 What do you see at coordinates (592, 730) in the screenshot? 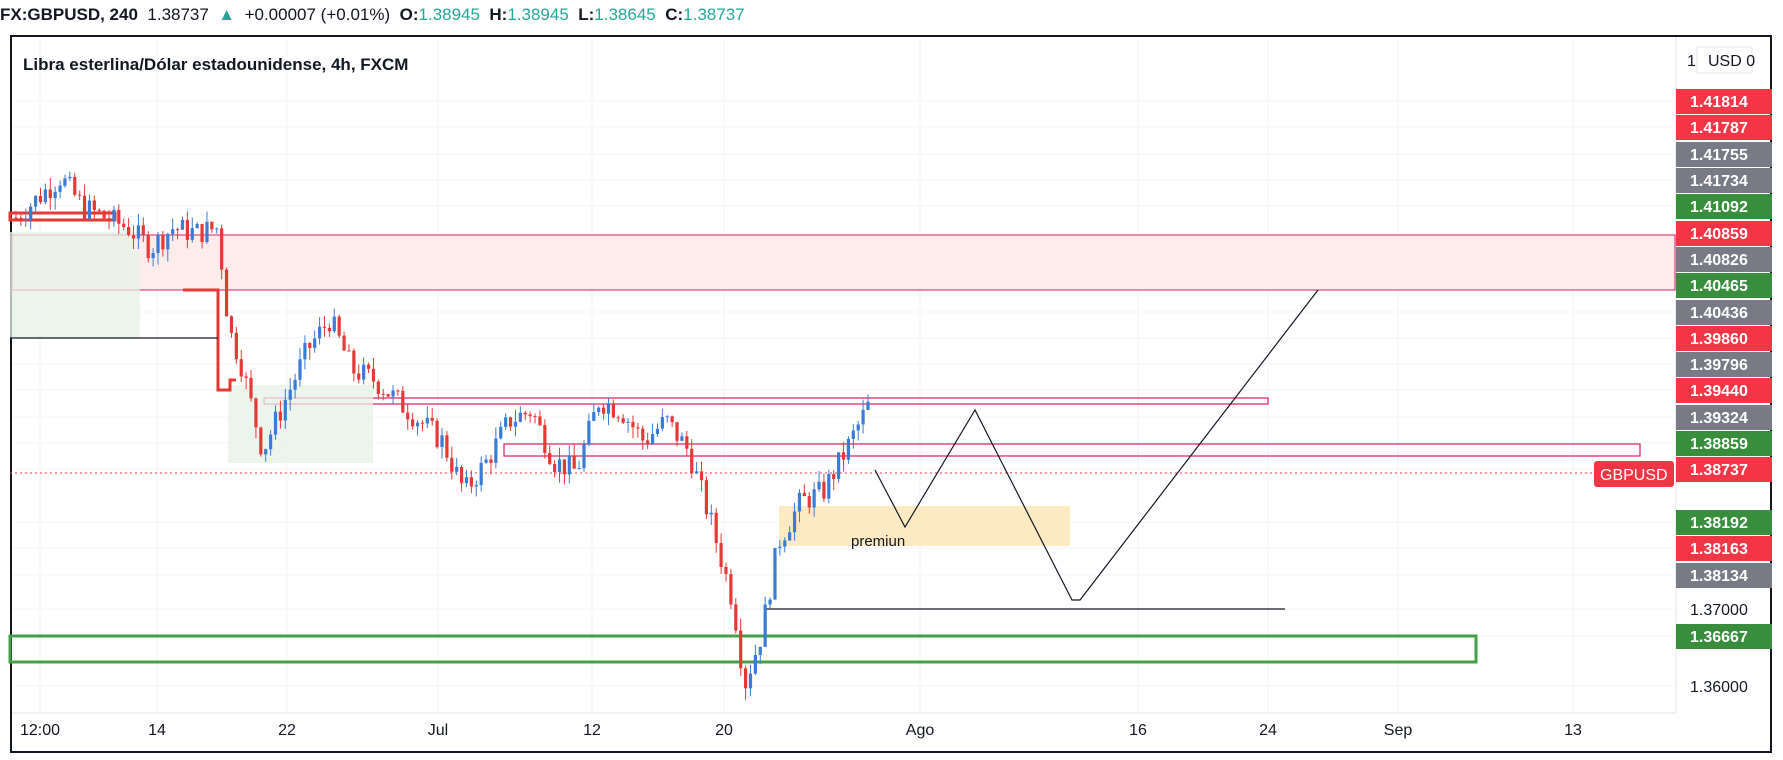
I see `time-tick-label: 12` at bounding box center [592, 730].